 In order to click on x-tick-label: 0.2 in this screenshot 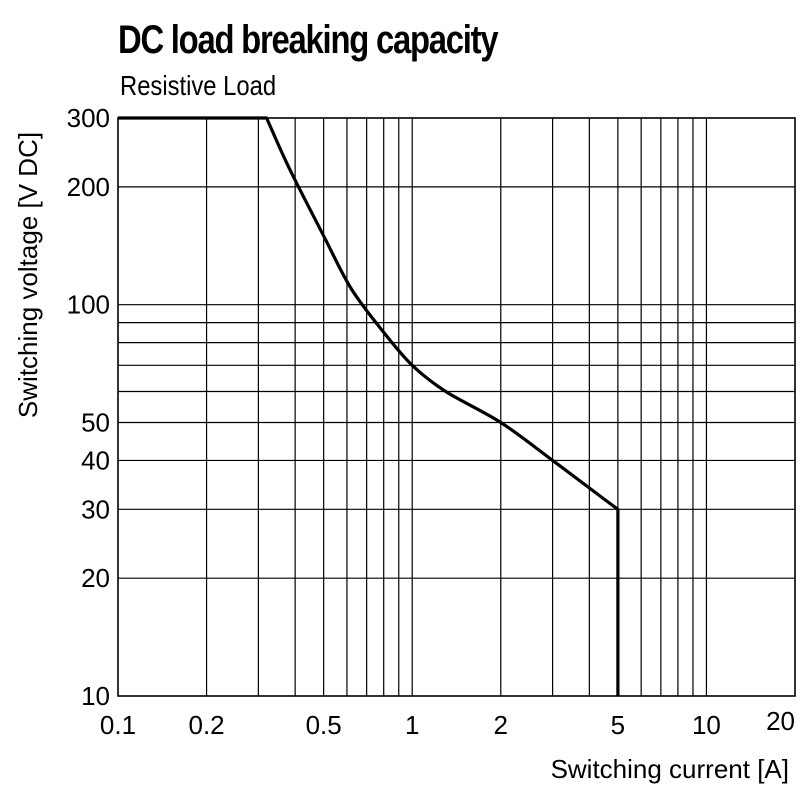, I will do `click(206, 725)`.